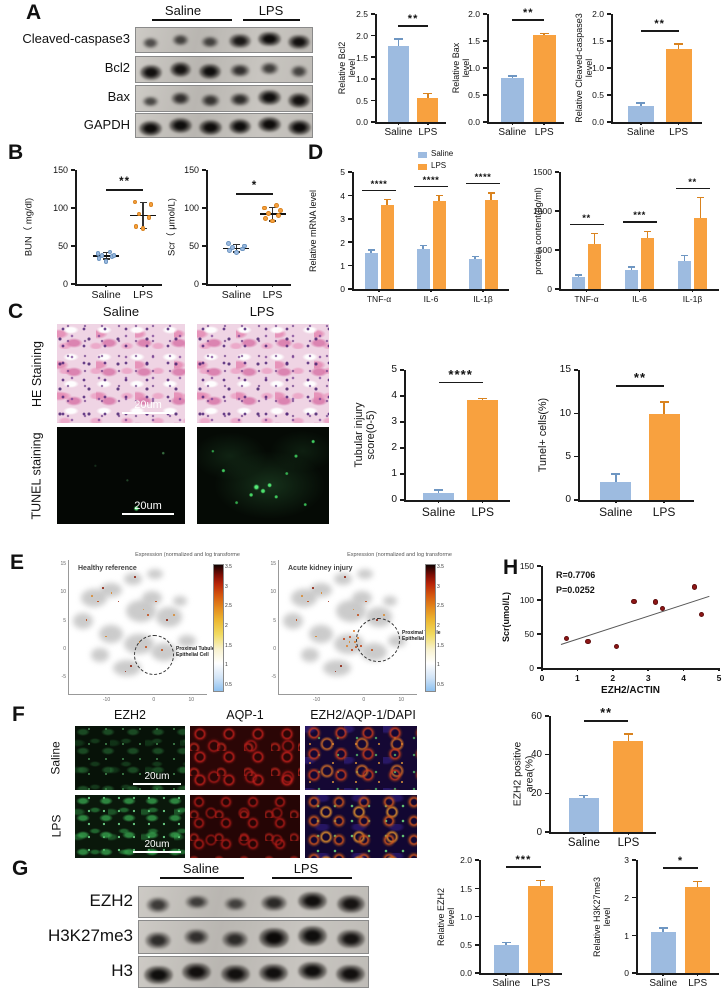 Image resolution: width=727 pixels, height=997 pixels. Describe the element at coordinates (253, 972) in the screenshot. I see `blot-strip-h3` at that location.